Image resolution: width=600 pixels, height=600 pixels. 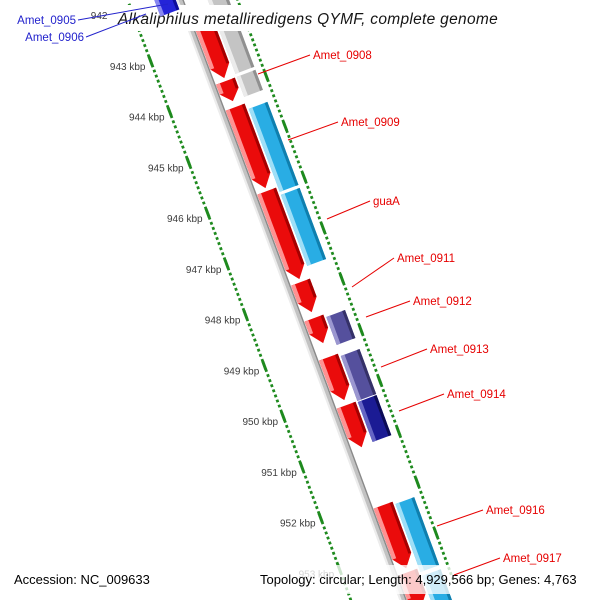 What do you see at coordinates (426, 259) in the screenshot?
I see `gene-label-Amet_0911: Amet_0911` at bounding box center [426, 259].